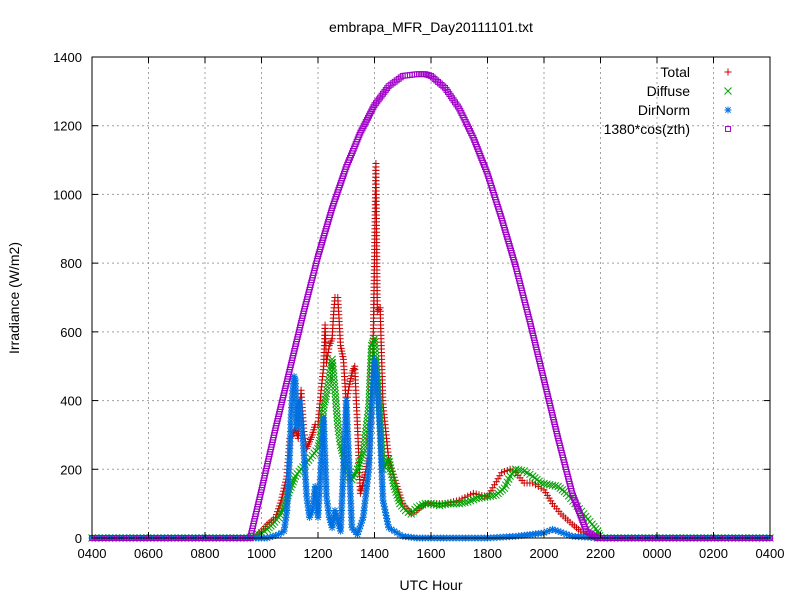 Image resolution: width=800 pixels, height=600 pixels. Describe the element at coordinates (487, 553) in the screenshot. I see `x-tick-label: 1800` at that location.